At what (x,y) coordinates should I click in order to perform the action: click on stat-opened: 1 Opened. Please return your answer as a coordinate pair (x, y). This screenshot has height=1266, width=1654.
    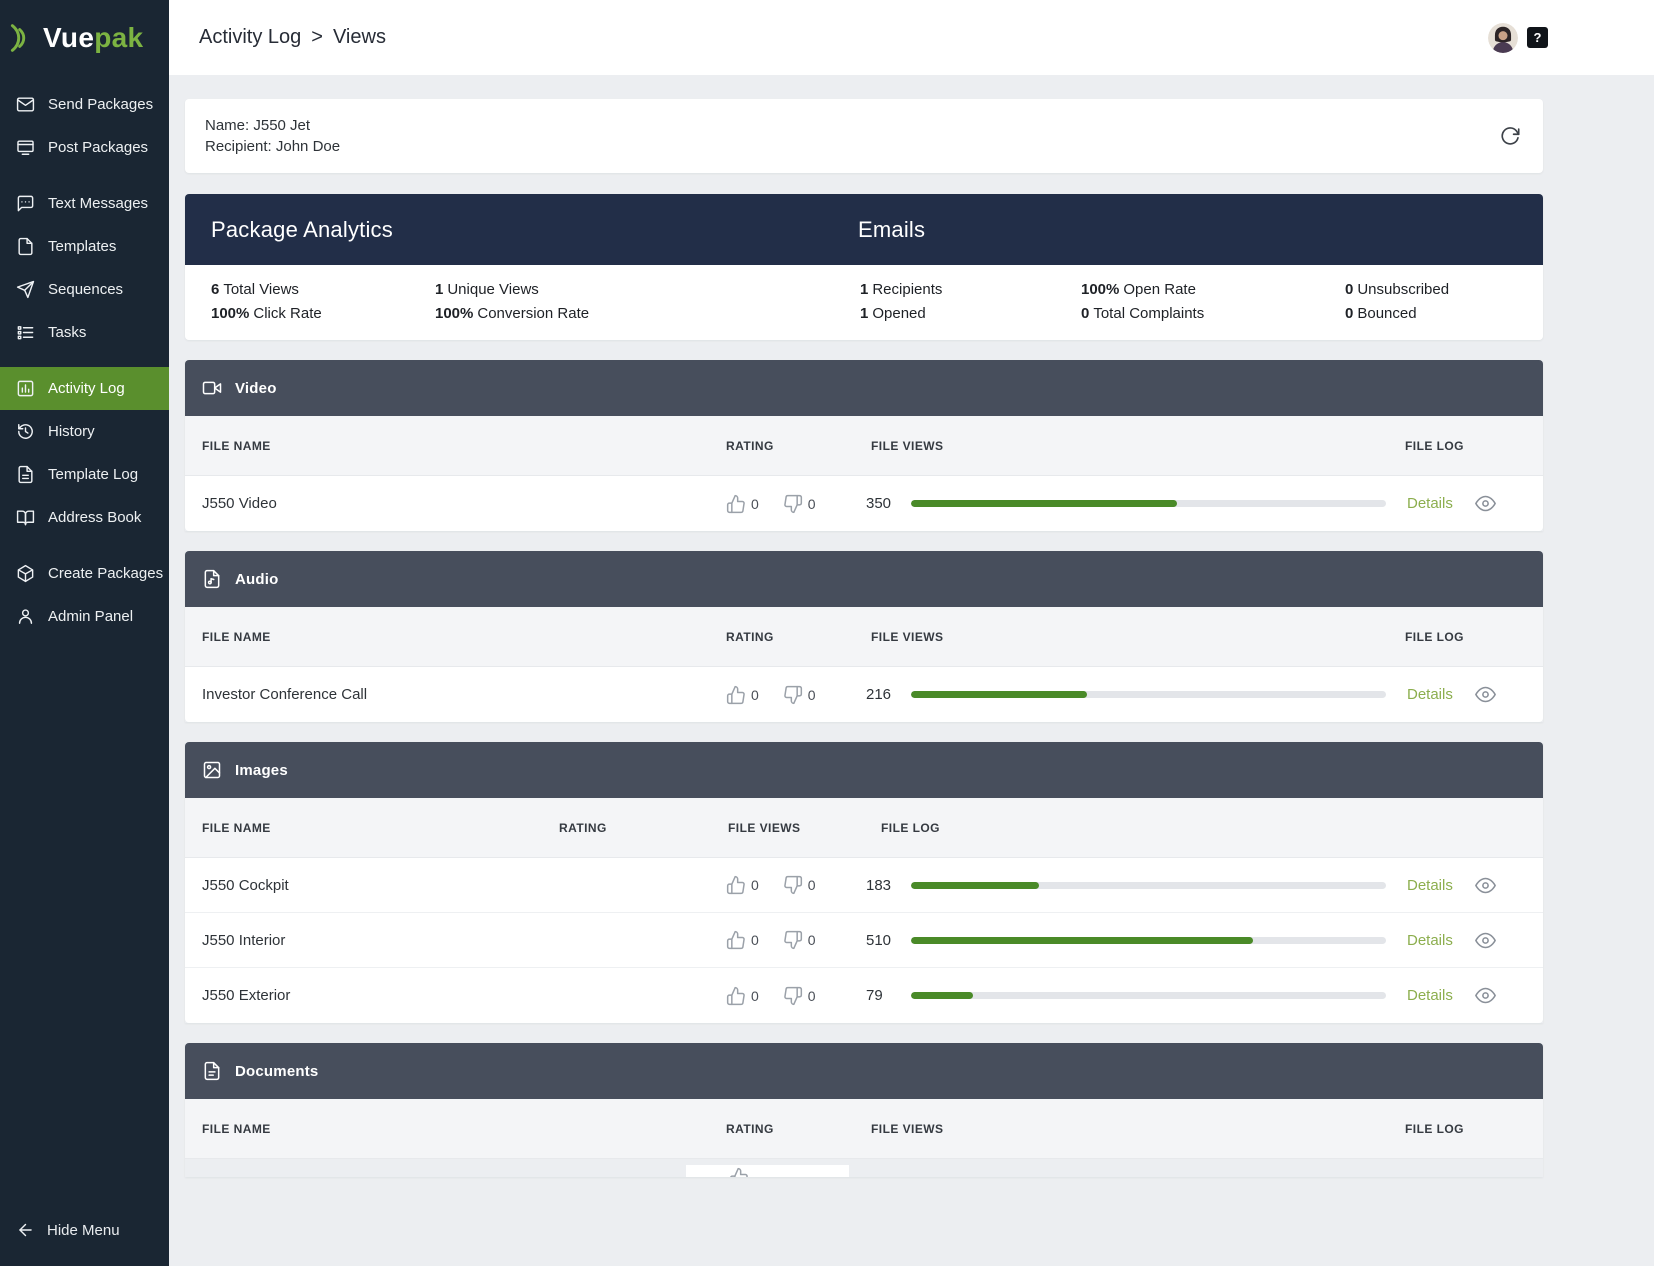
    Looking at the image, I should click on (893, 313).